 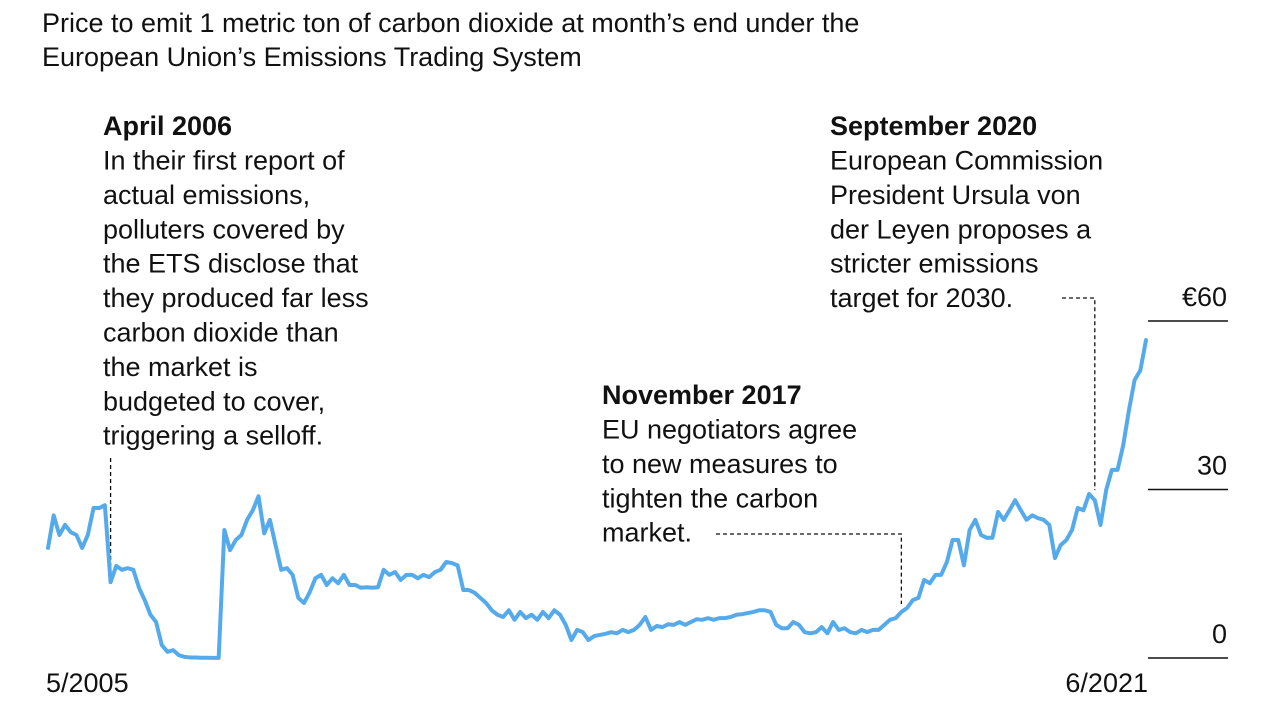 I want to click on annotation-text: the market is, so click(x=180, y=367).